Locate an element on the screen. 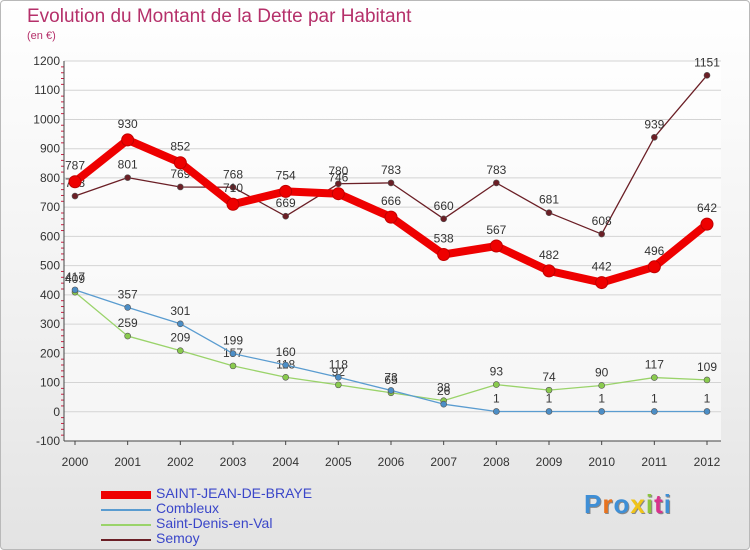 The image size is (750, 550). data-label: 409 is located at coordinates (75, 279).